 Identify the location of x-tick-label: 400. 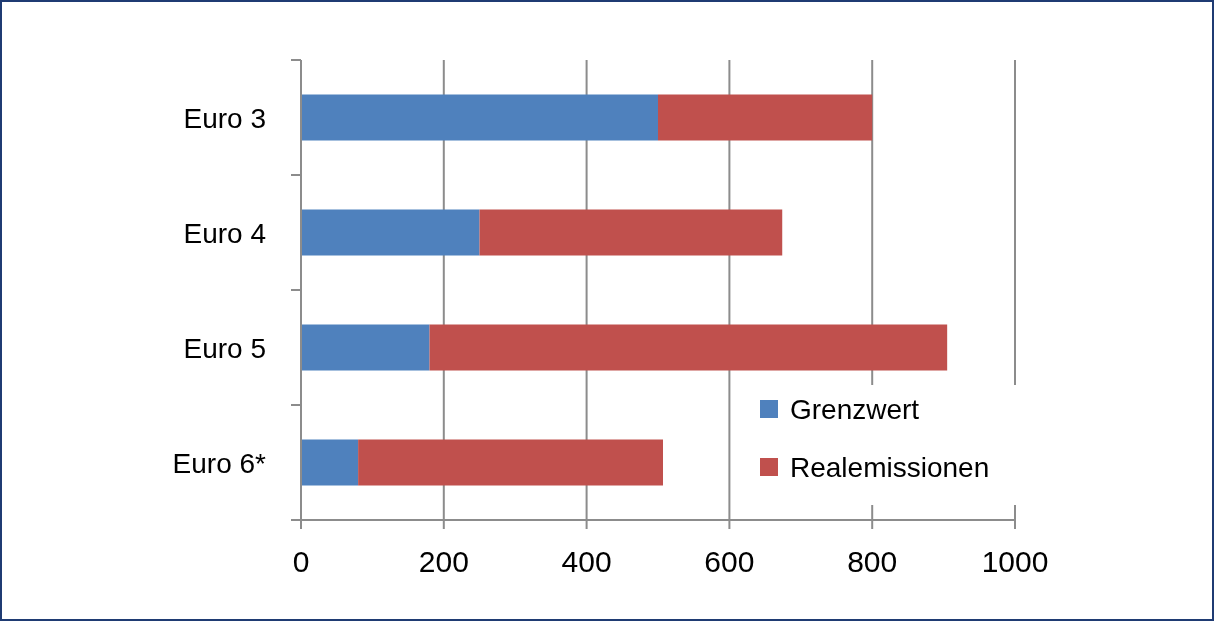
(586, 561).